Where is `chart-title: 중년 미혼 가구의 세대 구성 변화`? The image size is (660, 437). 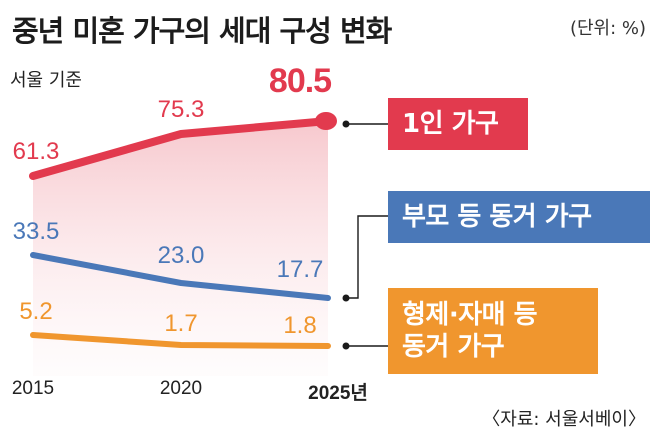 chart-title: 중년 미혼 가구의 세대 구성 변화 is located at coordinates (202, 31).